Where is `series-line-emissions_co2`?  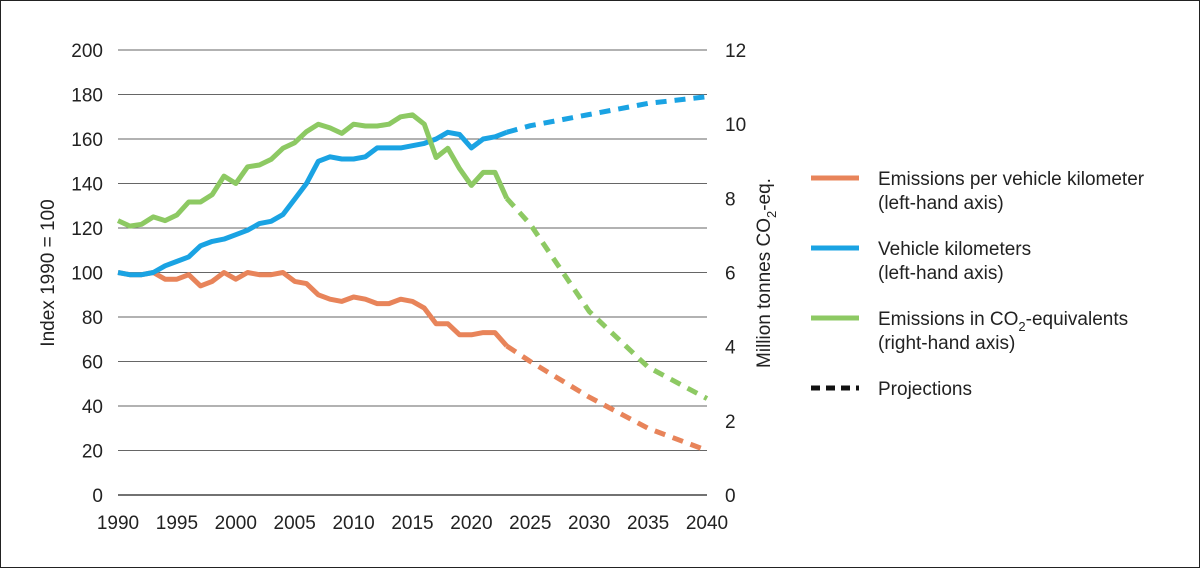
series-line-emissions_co2 is located at coordinates (312, 170).